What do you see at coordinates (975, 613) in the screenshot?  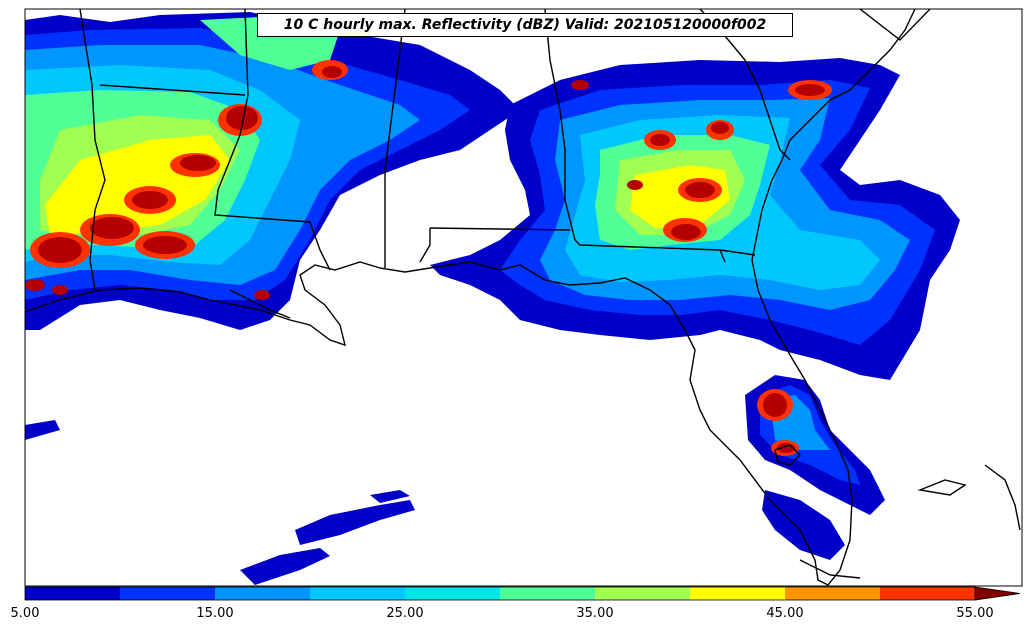 I see `colorbar-tick-label: 55.00` at bounding box center [975, 613].